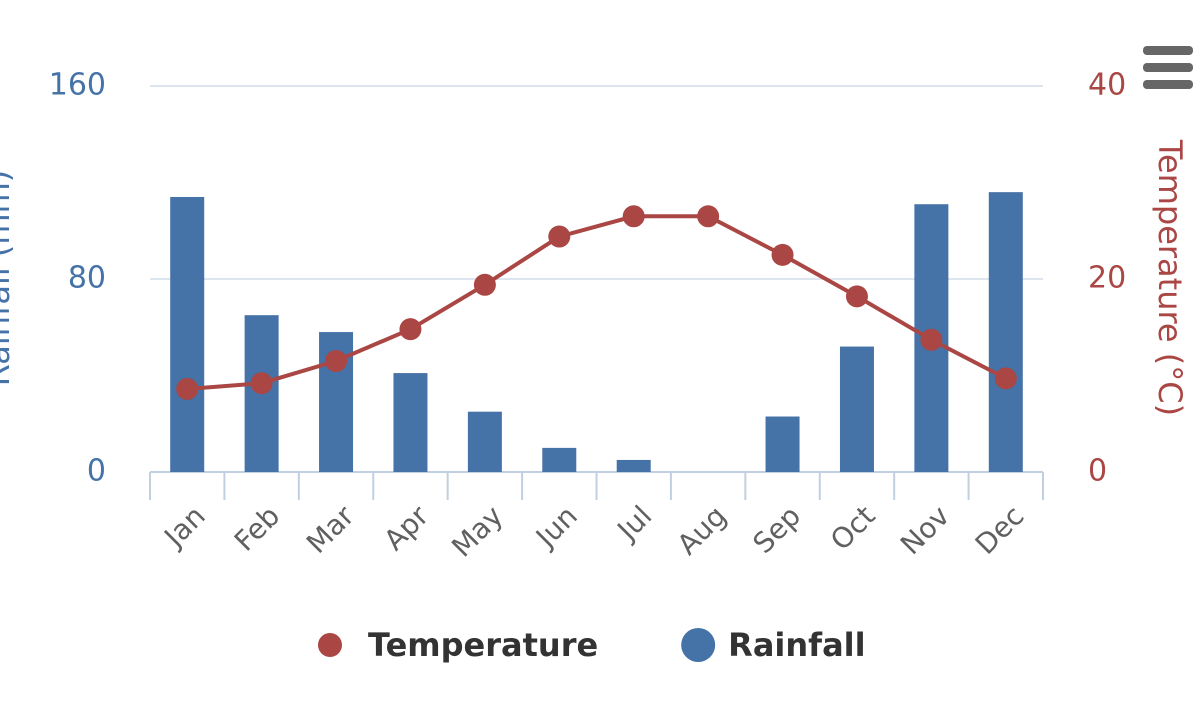 The height and width of the screenshot is (712, 1200). Describe the element at coordinates (702, 530) in the screenshot. I see `x-tick-label: Aug` at that location.